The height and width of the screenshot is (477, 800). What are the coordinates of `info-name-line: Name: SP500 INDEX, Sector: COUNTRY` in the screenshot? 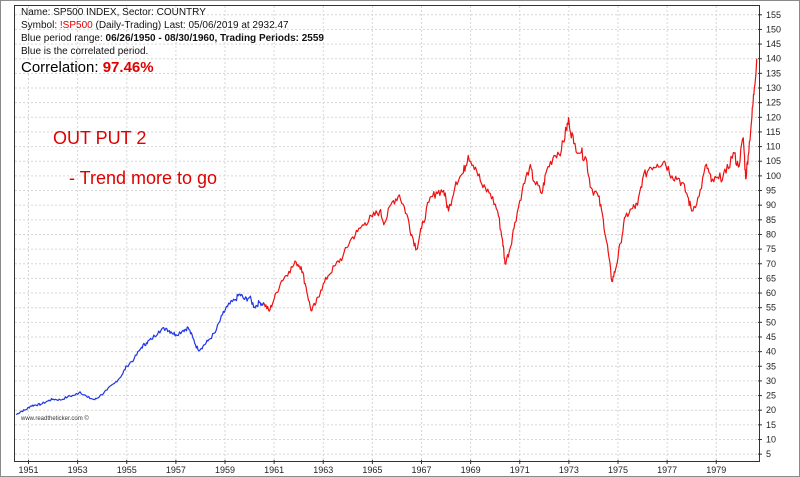 It's located at (113, 12).